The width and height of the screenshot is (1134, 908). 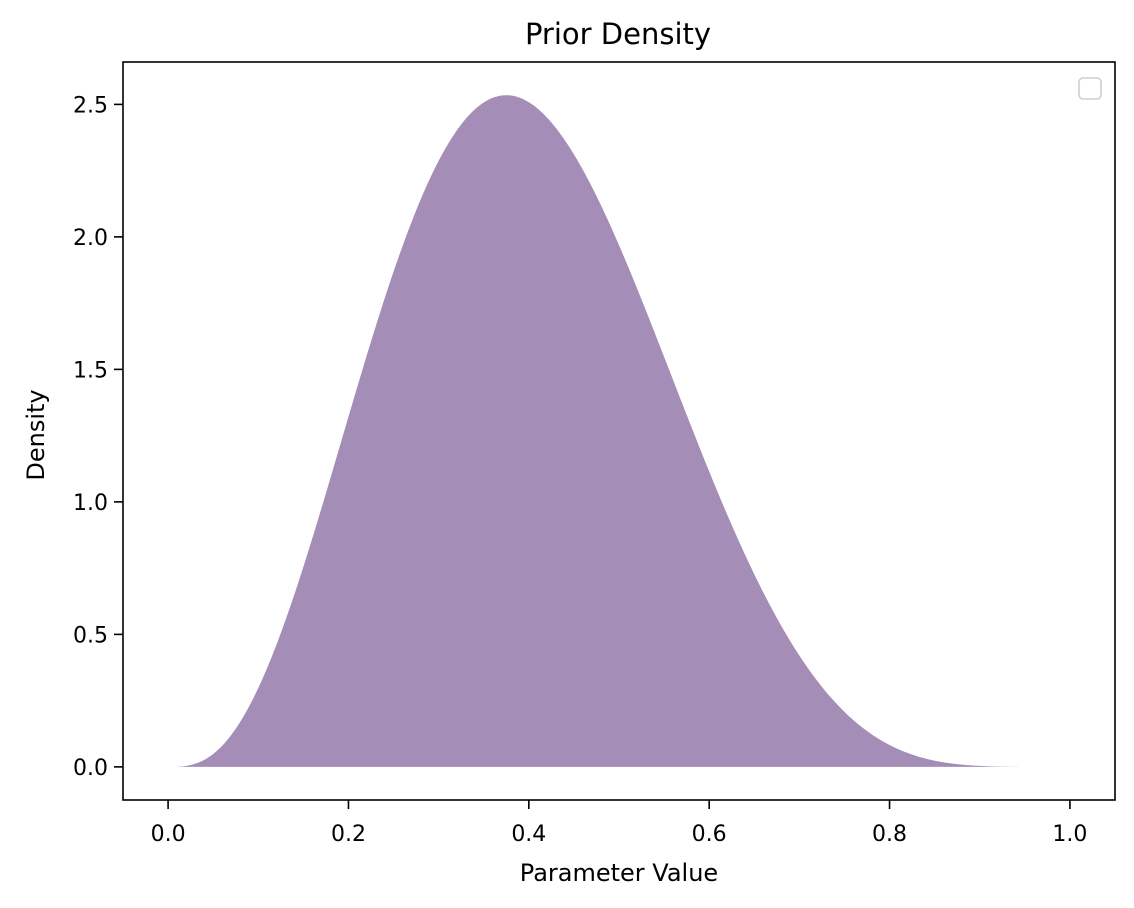 What do you see at coordinates (98, 437) in the screenshot?
I see `y-axis-ticks: 0.0 0.5 1.0 1.5 2.0 2.5` at bounding box center [98, 437].